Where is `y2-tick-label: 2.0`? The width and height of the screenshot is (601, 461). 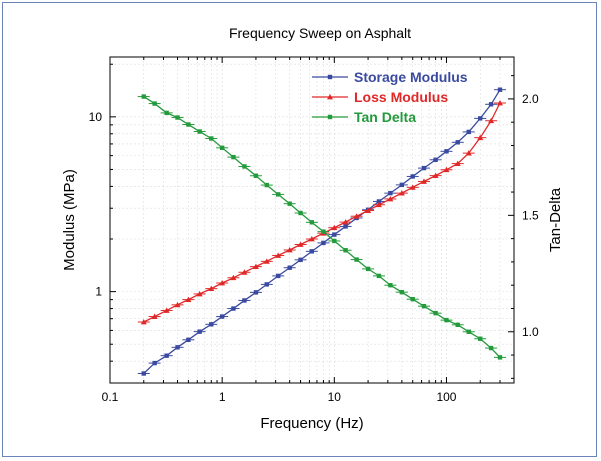
y2-tick-label: 2.0 is located at coordinates (530, 99).